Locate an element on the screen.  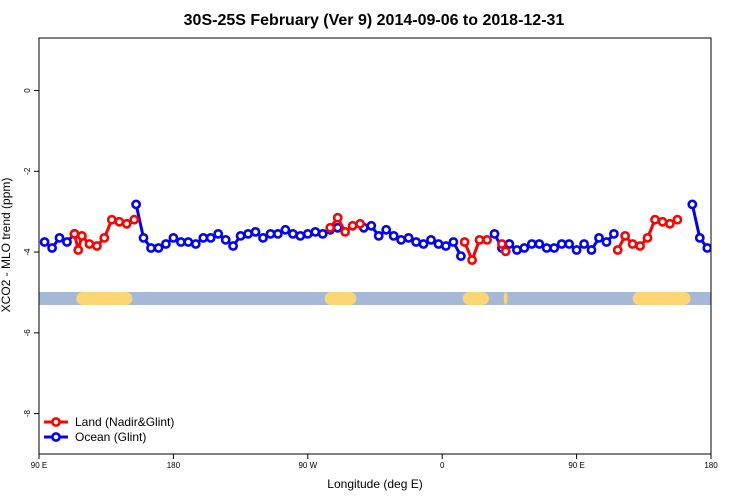
y-axis: 0 -2 -4 -6 -8 is located at coordinates (31, 252).